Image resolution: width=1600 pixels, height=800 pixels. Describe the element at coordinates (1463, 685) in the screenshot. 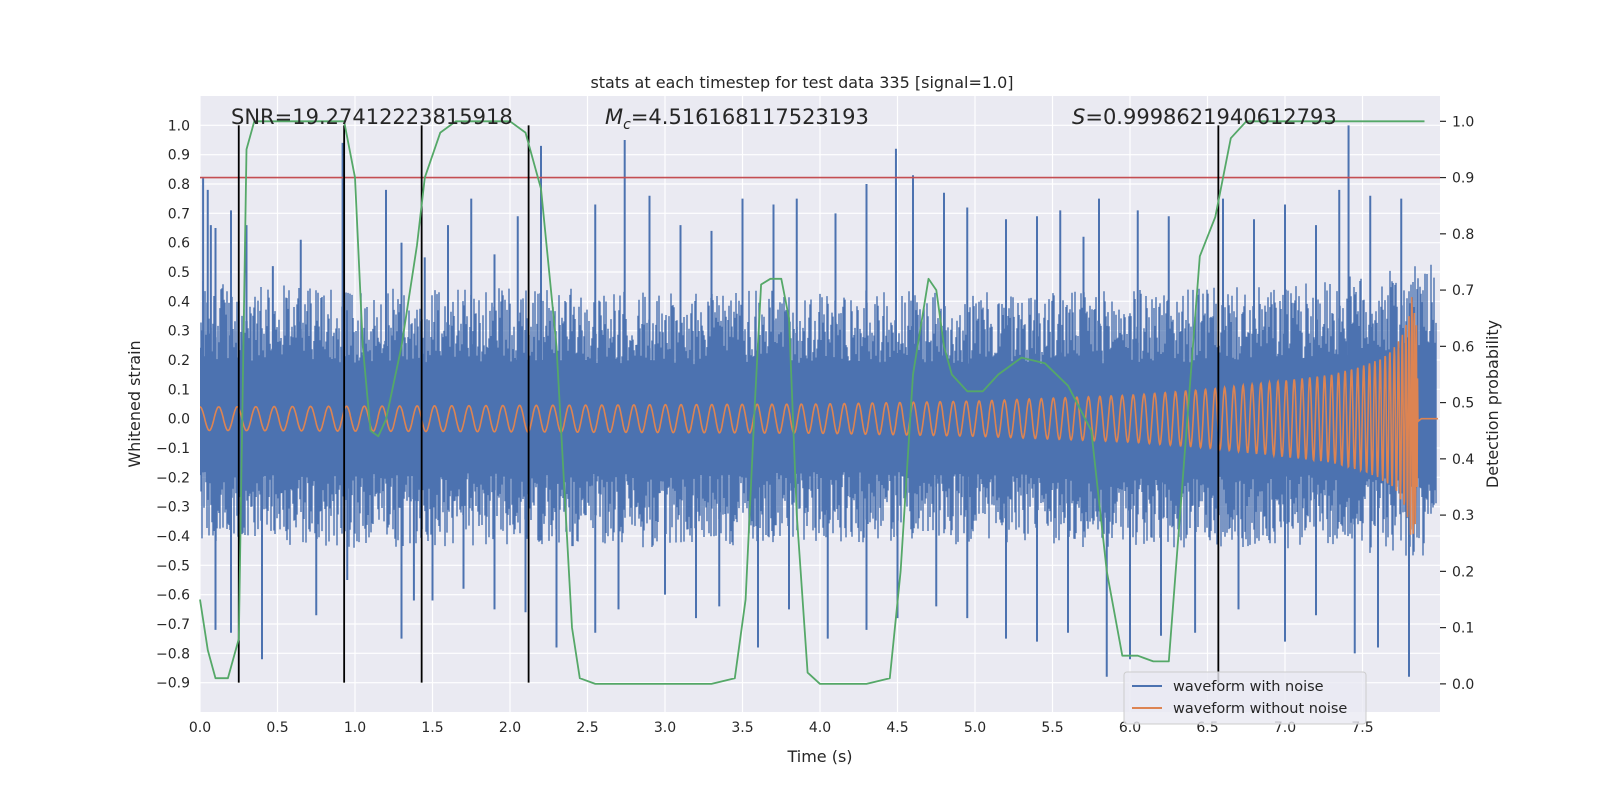

I see `y2-tick-label: 0.0` at that location.